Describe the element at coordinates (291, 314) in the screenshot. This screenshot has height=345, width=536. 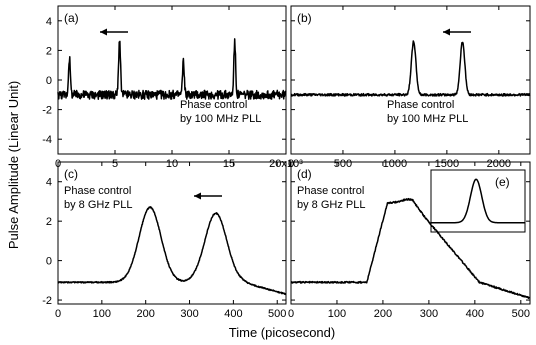
I see `x-tick-label-d: 0` at that location.